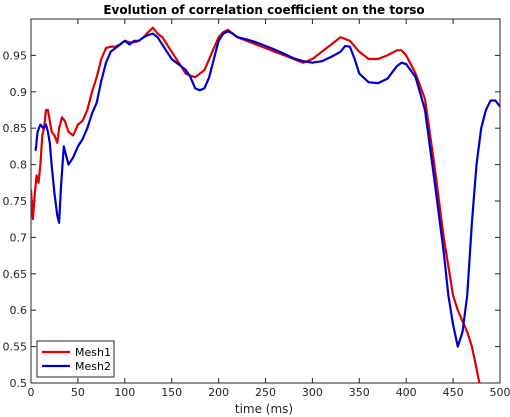 The image size is (510, 417). Describe the element at coordinates (265, 392) in the screenshot. I see `x-tick-label: 250` at that location.